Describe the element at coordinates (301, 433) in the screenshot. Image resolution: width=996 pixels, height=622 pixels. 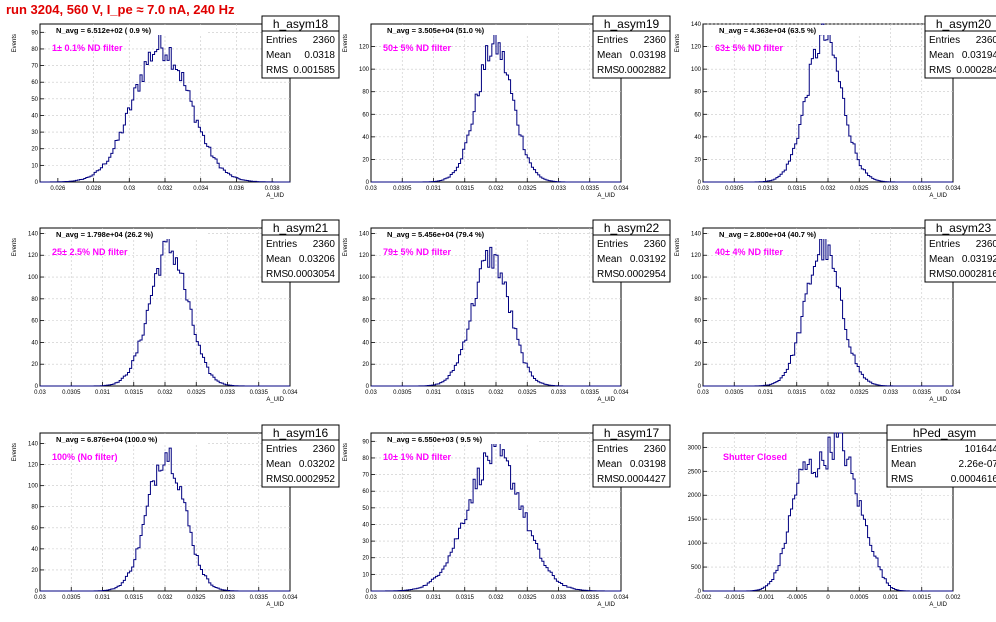
I see `stats-title: h_asym16` at that location.